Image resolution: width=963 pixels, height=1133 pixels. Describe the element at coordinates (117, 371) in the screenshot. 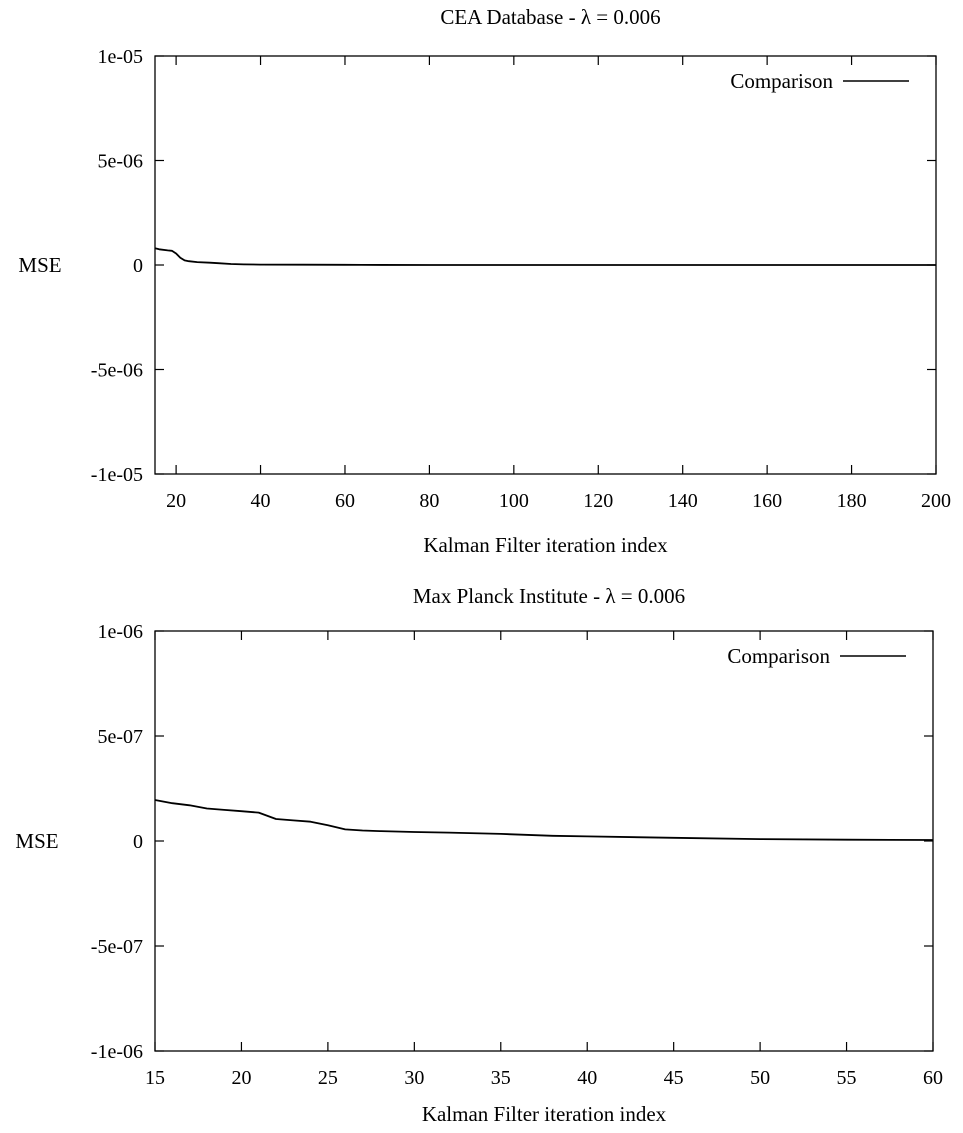

I see `y-tick-label: -5e-06` at that location.